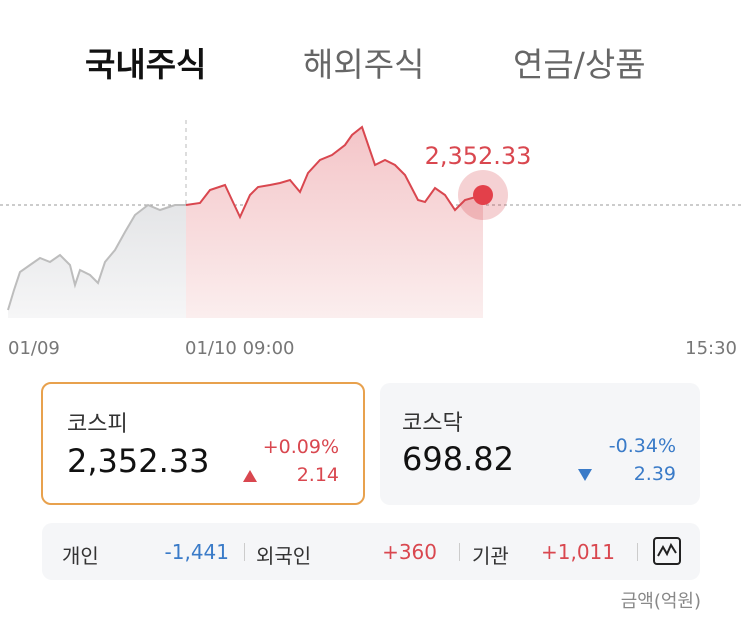 The image size is (743, 624). Describe the element at coordinates (284, 556) in the screenshot. I see `investor-name: 외국인` at that location.